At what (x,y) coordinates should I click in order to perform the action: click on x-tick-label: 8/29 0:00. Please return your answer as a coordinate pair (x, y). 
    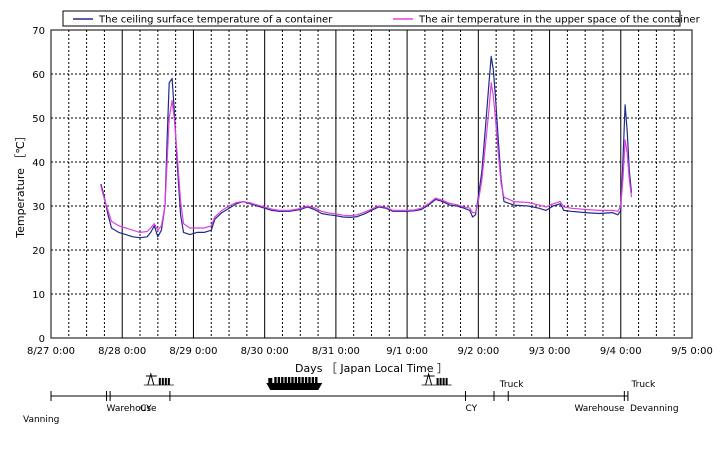
    Looking at the image, I should click on (193, 351).